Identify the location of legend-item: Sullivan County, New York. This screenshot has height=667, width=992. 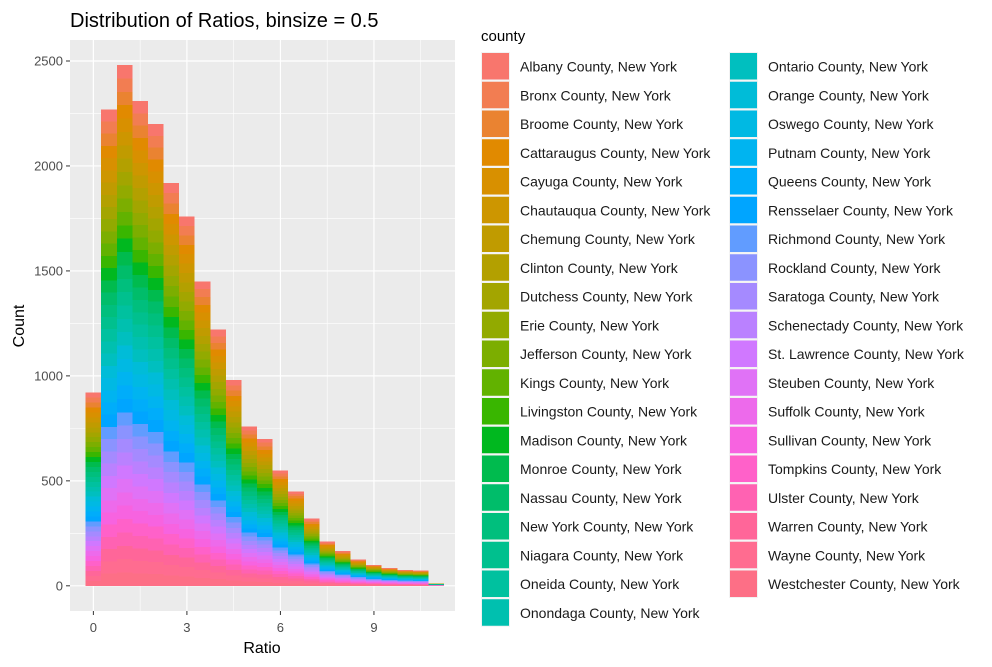
(830, 440).